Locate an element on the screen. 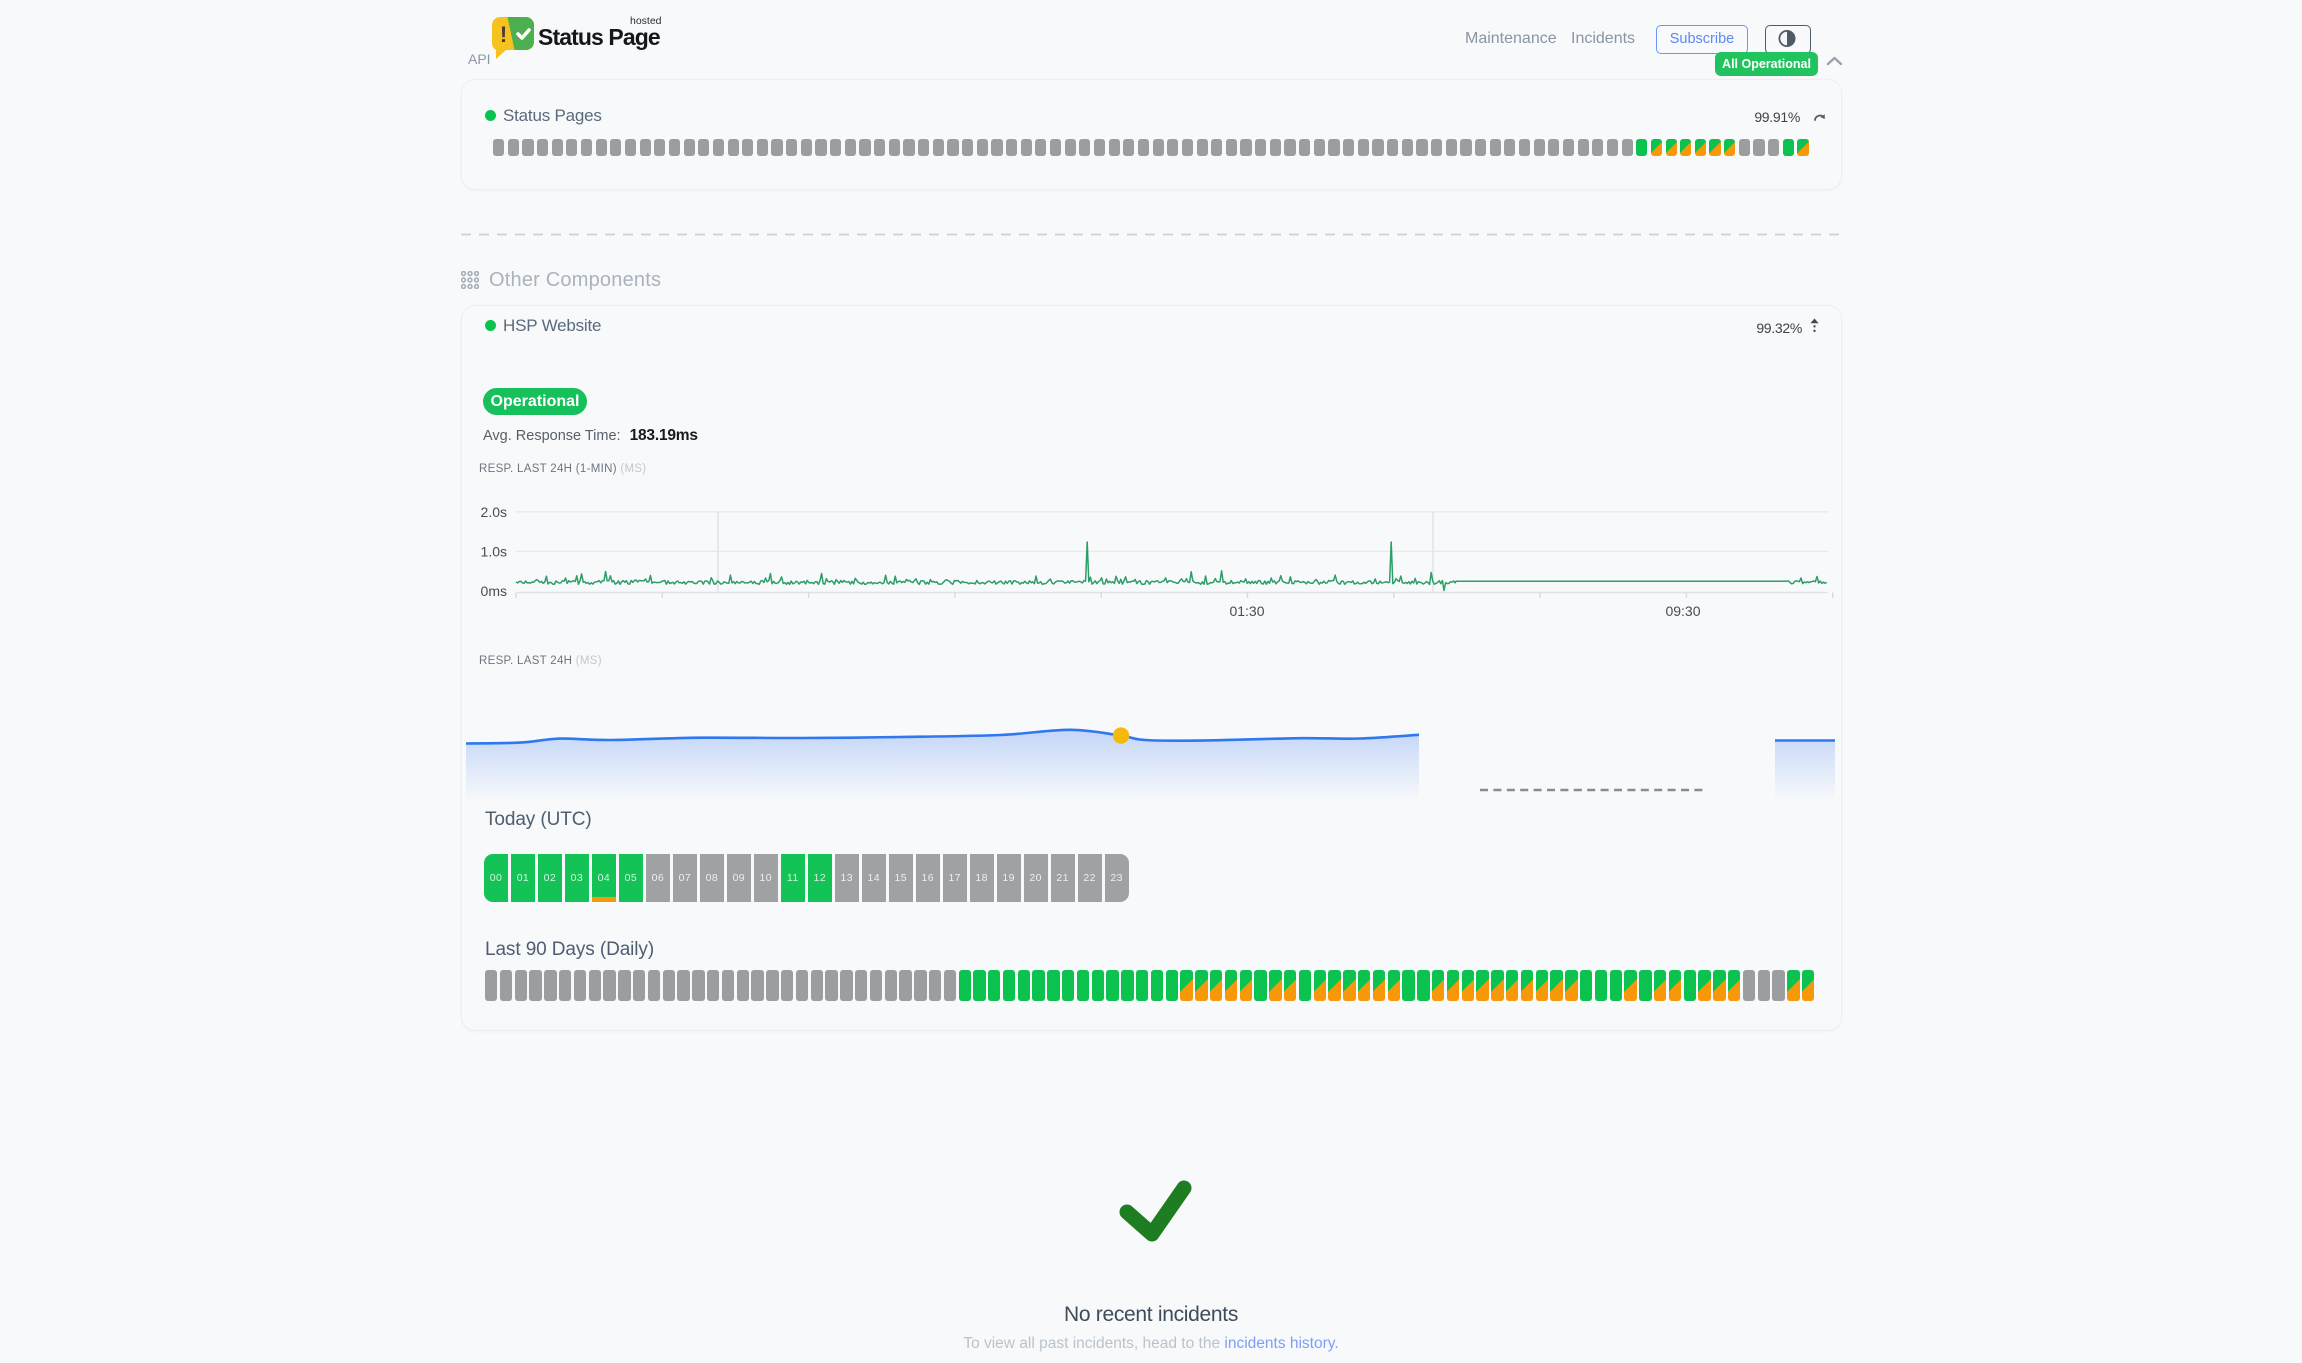  svg-text: 0ms is located at coordinates (494, 591).